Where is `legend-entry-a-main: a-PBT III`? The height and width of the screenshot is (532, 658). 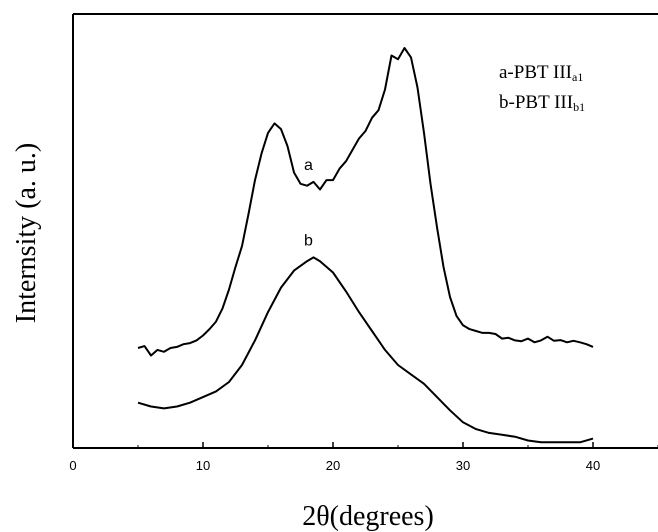 legend-entry-a-main: a-PBT III is located at coordinates (535, 72).